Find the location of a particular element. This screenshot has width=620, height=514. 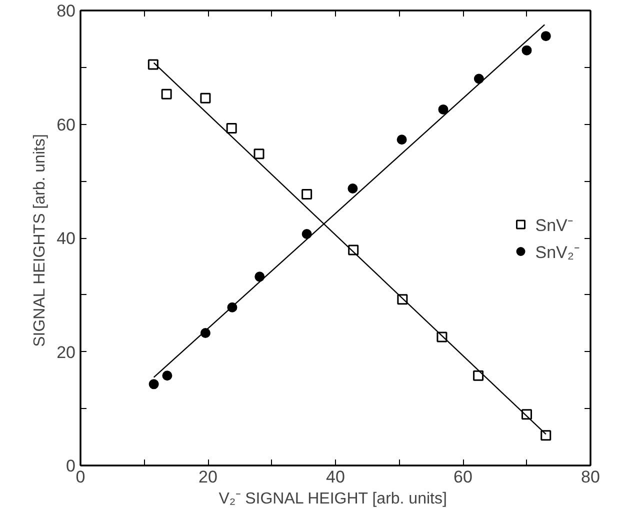

legend-label: SnV⁻ is located at coordinates (554, 225).